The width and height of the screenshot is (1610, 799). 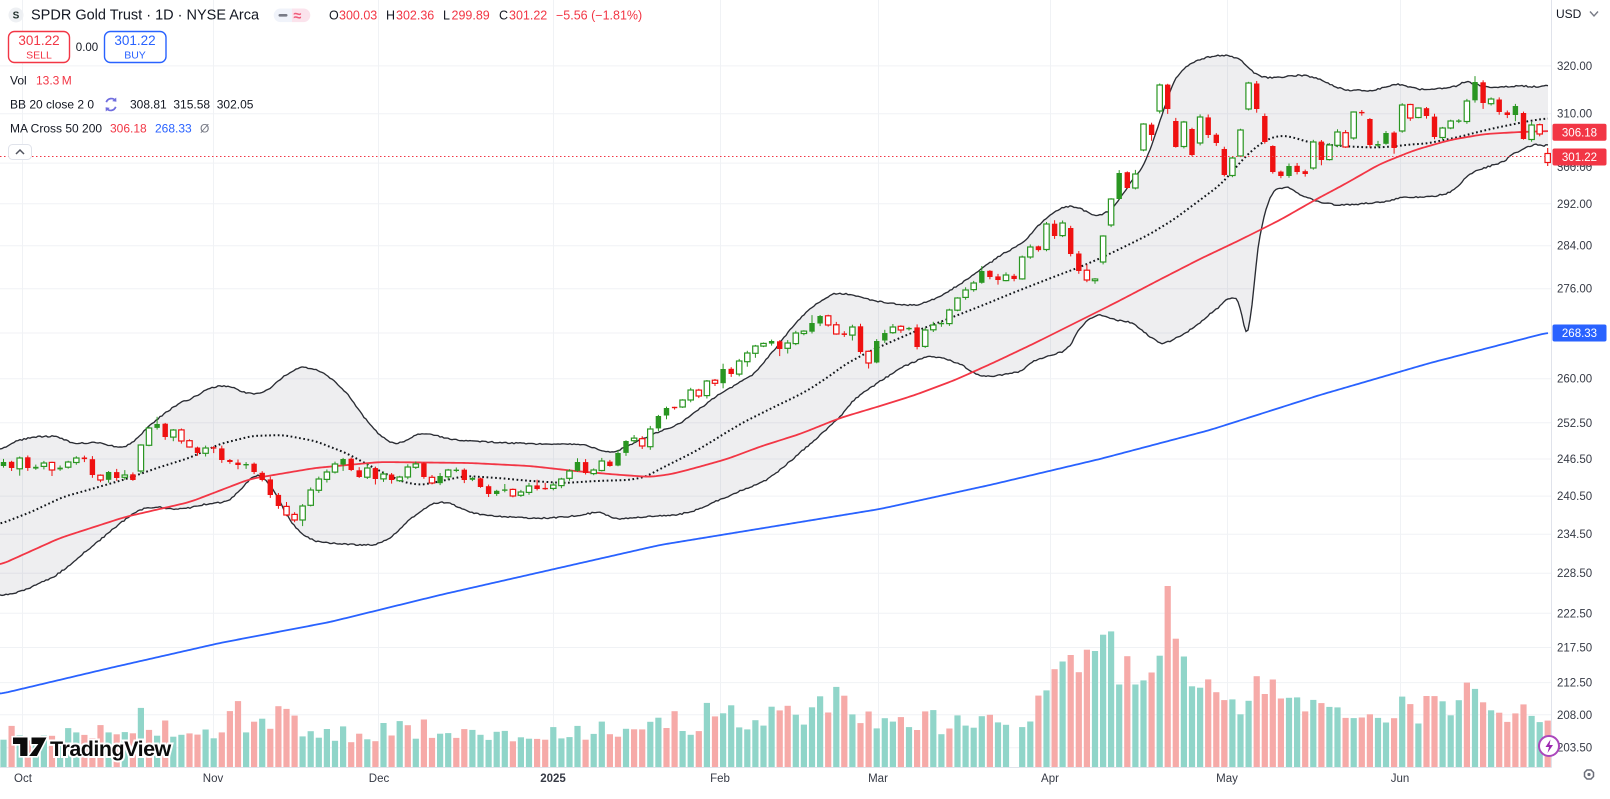 I want to click on svg-text: 240.50, so click(x=1574, y=497).